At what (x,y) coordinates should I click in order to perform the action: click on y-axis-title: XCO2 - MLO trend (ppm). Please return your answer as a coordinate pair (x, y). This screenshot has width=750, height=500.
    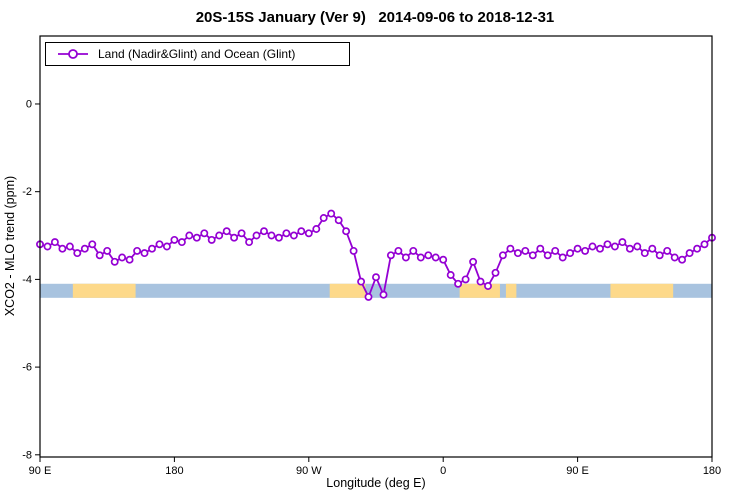
    Looking at the image, I should click on (10, 246).